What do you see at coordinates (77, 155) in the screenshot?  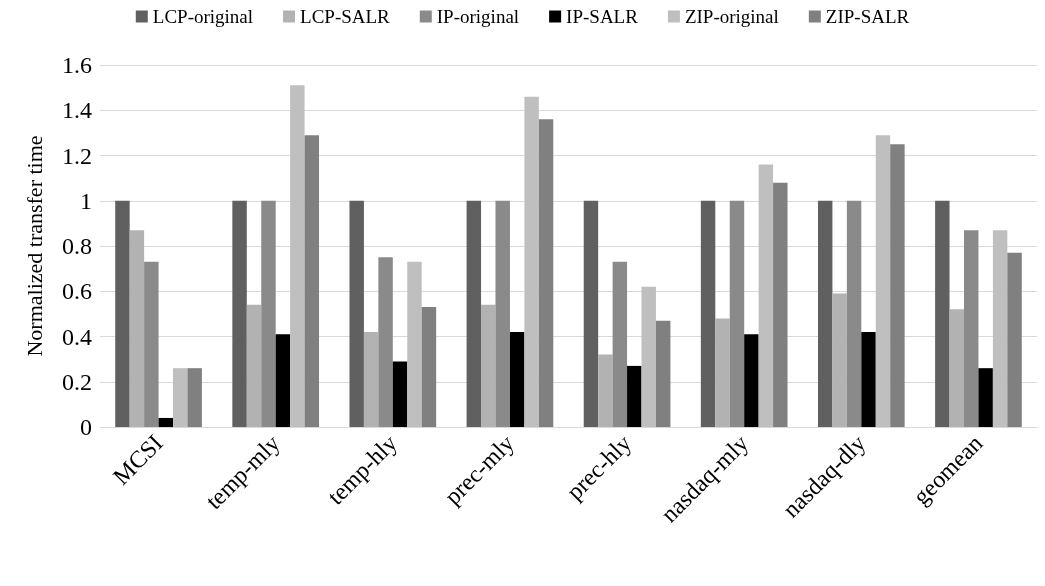 I see `y-tick-label: 1.2` at bounding box center [77, 155].